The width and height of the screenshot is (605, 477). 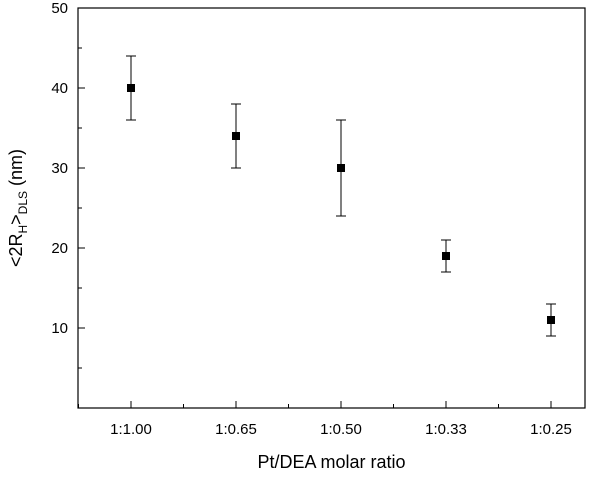 I want to click on y-tick-label: 50, so click(x=59, y=8).